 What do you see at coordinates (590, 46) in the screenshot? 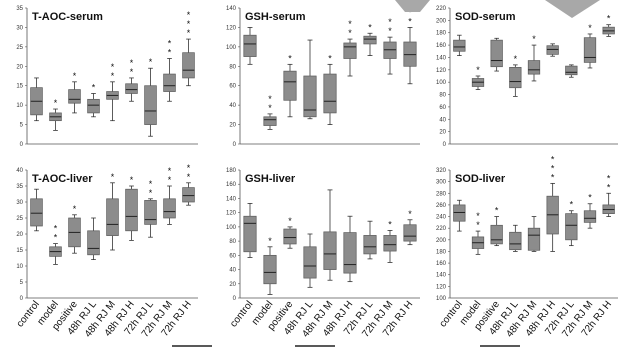
I see `box-8: *` at bounding box center [590, 46].